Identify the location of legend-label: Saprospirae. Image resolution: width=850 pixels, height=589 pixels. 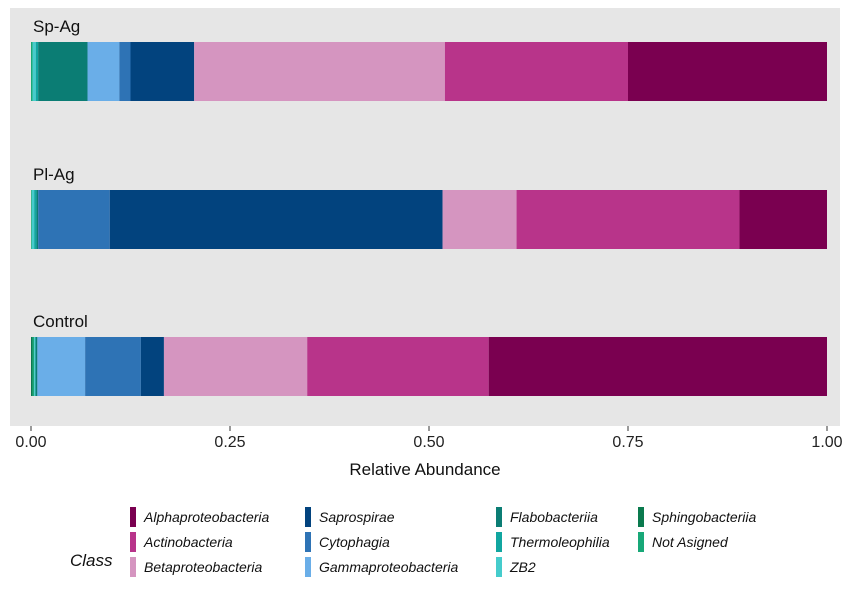
(357, 517).